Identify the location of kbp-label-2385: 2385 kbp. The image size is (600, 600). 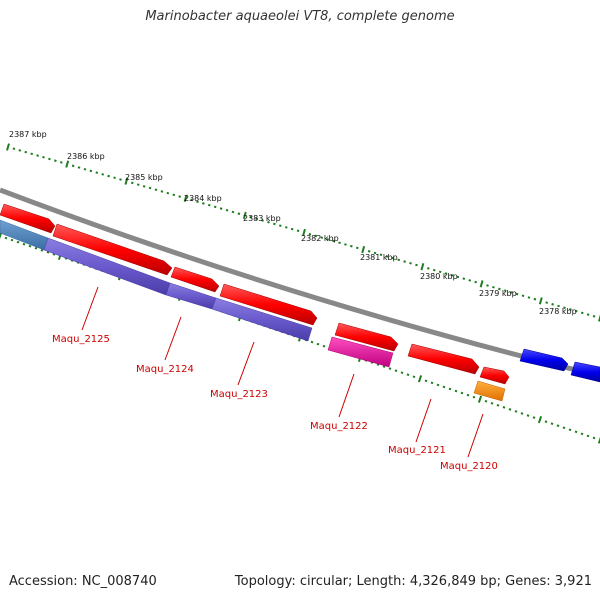
(144, 177).